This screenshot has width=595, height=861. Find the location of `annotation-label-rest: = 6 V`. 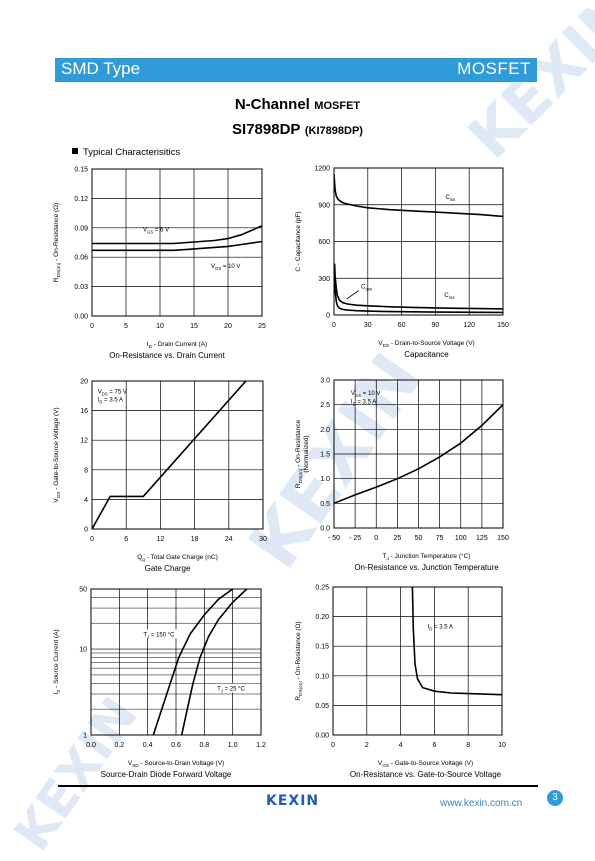

annotation-label-rest: = 6 V is located at coordinates (161, 231).